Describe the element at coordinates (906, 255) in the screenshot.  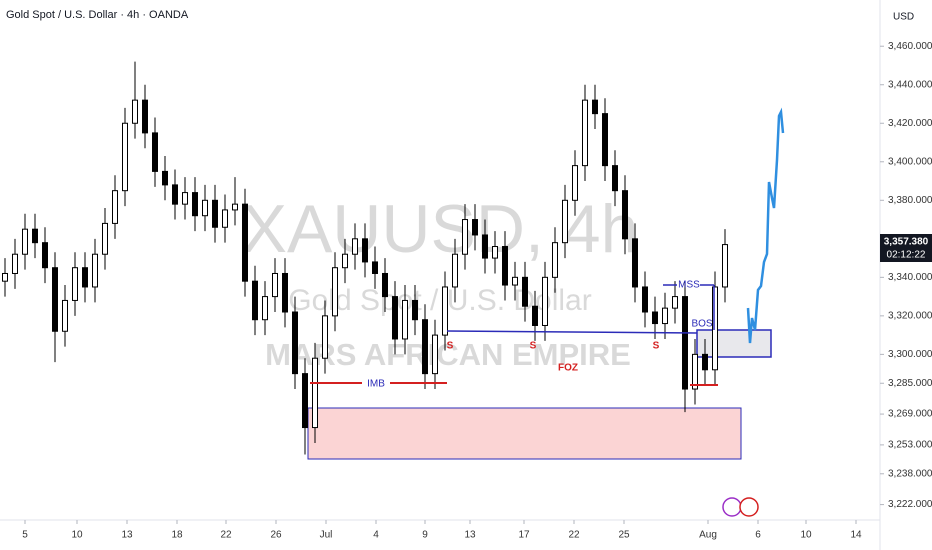
I see `countdown: 02:12:22` at that location.